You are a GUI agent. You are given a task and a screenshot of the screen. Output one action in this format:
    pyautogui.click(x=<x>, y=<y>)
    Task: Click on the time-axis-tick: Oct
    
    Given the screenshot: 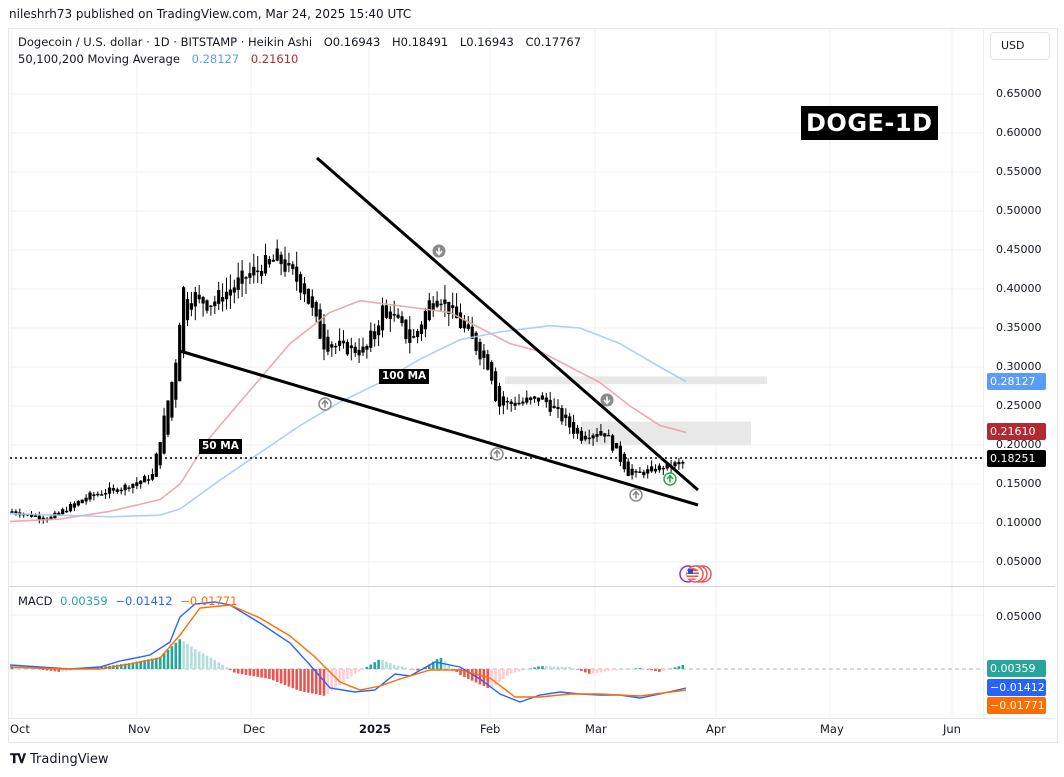 What is the action you would take?
    pyautogui.click(x=20, y=729)
    